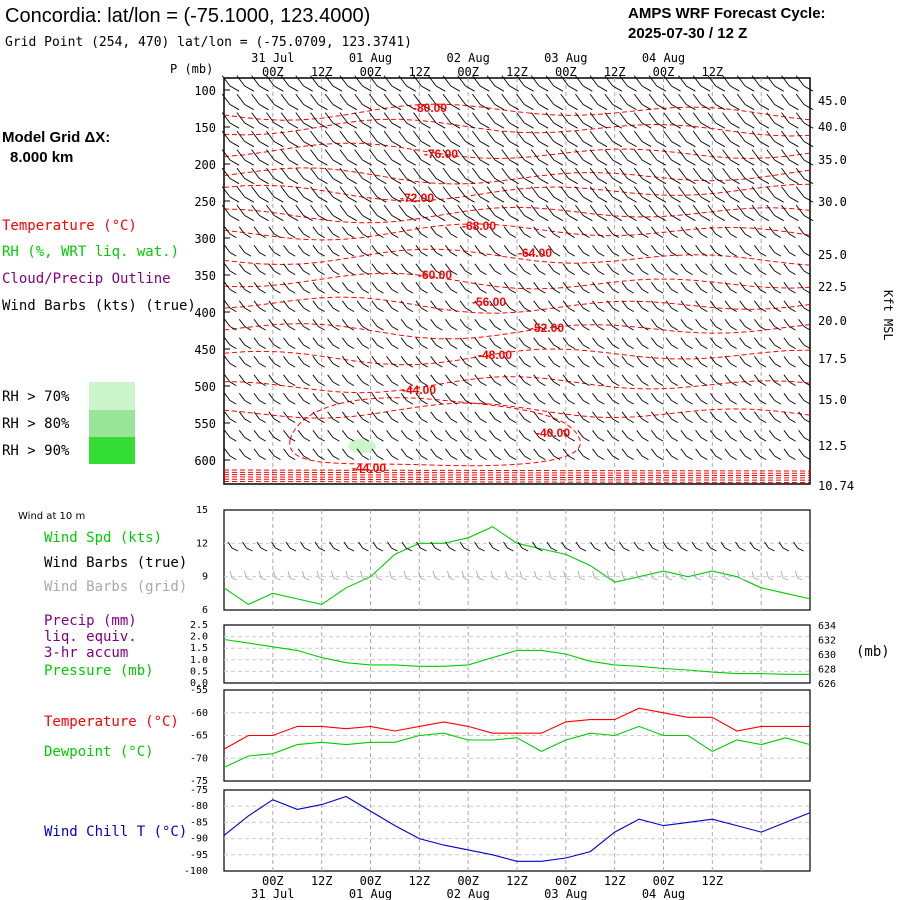 The image size is (900, 900). I want to click on panel-ytick-label: 2.0, so click(199, 637).